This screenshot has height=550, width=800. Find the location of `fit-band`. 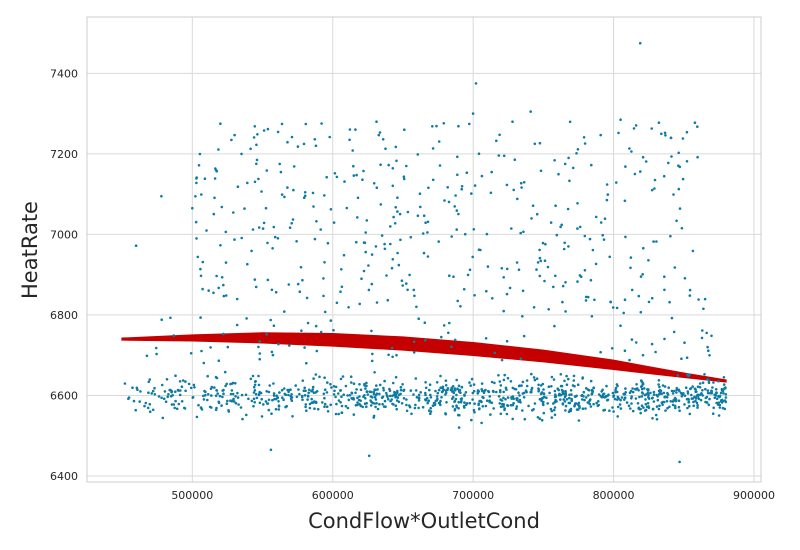

fit-band is located at coordinates (424, 357).